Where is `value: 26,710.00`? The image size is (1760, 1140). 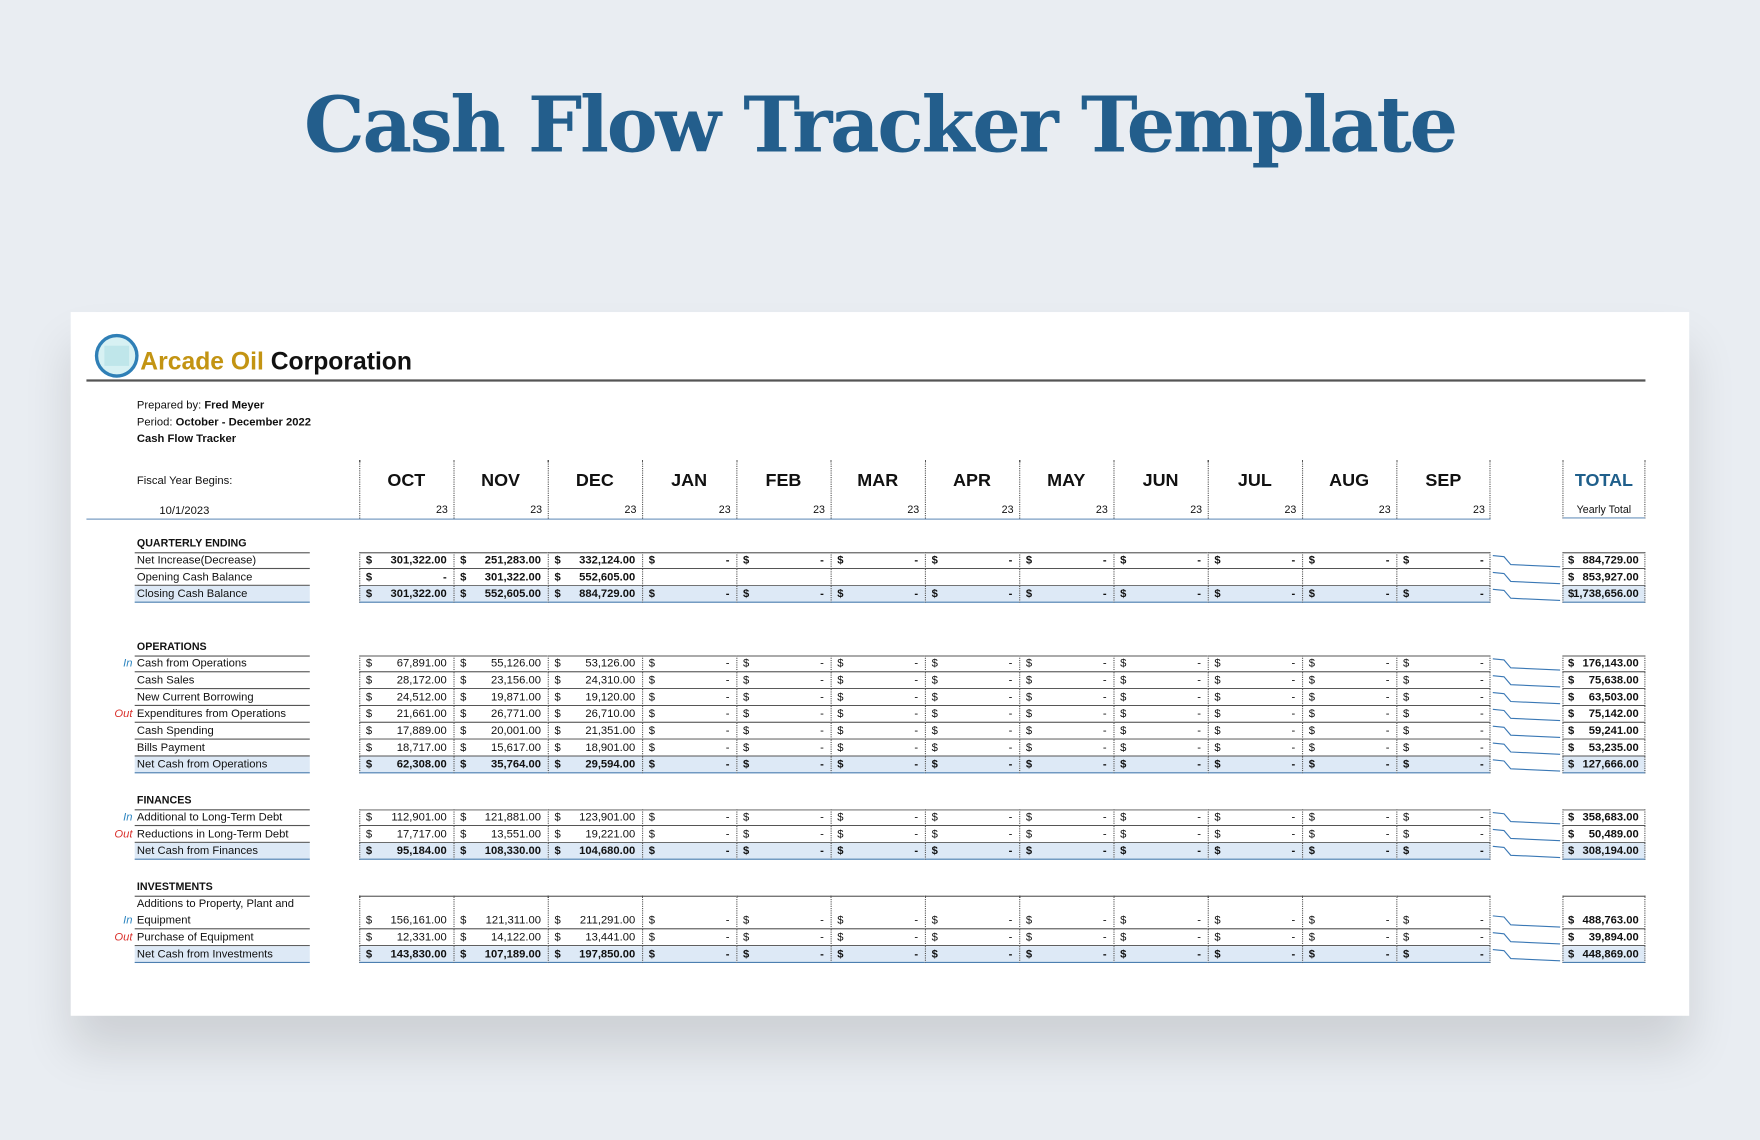
value: 26,710.00 is located at coordinates (610, 714).